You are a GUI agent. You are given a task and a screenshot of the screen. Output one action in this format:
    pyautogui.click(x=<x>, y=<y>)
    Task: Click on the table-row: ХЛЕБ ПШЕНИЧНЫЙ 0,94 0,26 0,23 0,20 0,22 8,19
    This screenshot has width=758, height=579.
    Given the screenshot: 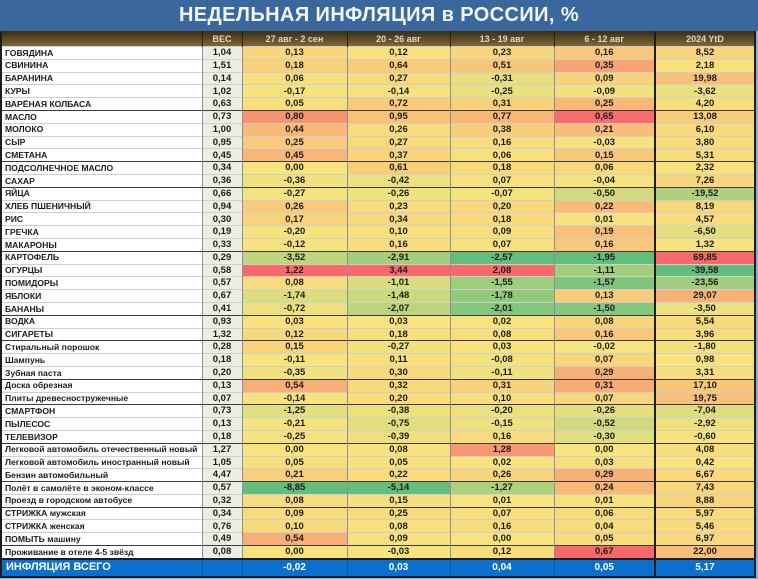 What is the action you would take?
    pyautogui.click(x=378, y=206)
    